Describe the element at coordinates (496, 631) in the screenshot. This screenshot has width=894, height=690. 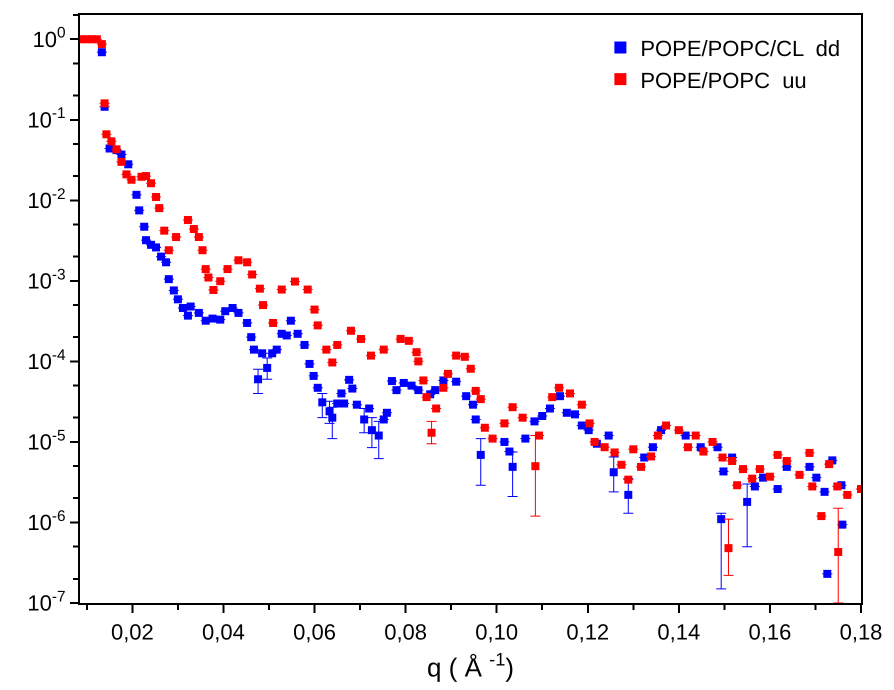
I see `x-tick-label: 0,10` at that location.